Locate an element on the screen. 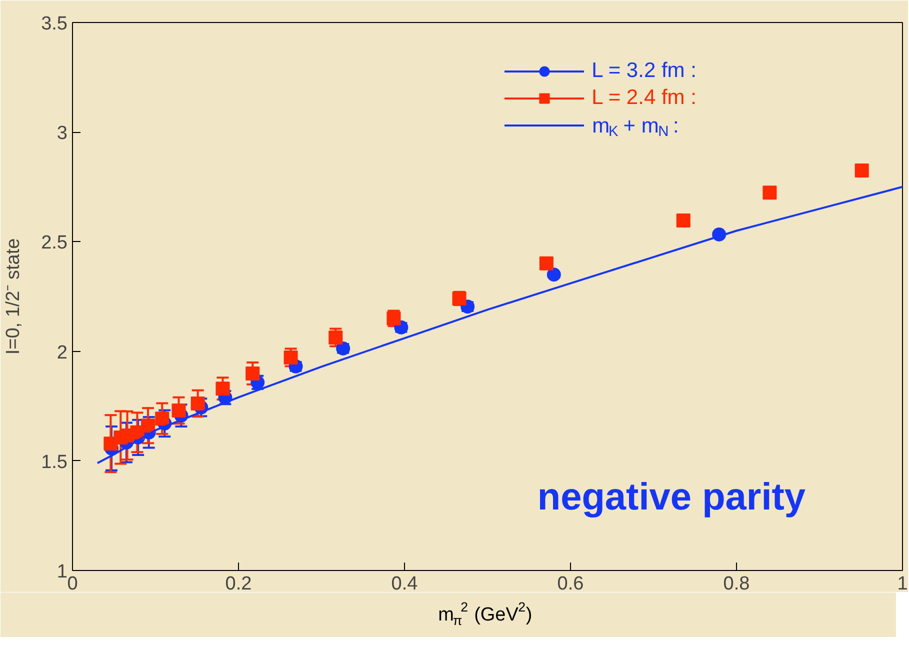 Image resolution: width=909 pixels, height=660 pixels. y-tick-label: 3 is located at coordinates (62, 133).